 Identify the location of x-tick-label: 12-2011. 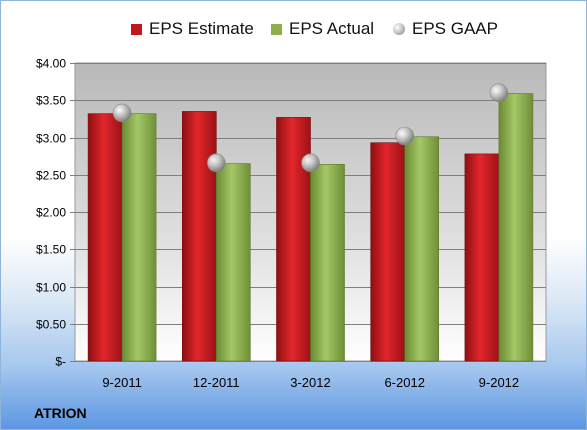
(216, 382).